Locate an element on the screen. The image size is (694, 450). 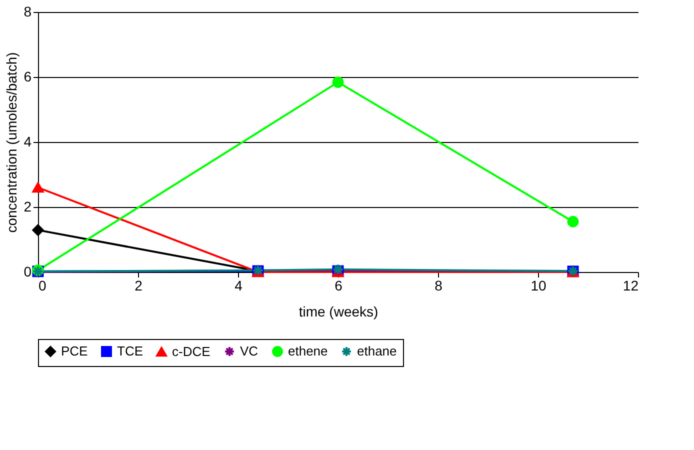
y-tick-label: 8 is located at coordinates (28, 12).